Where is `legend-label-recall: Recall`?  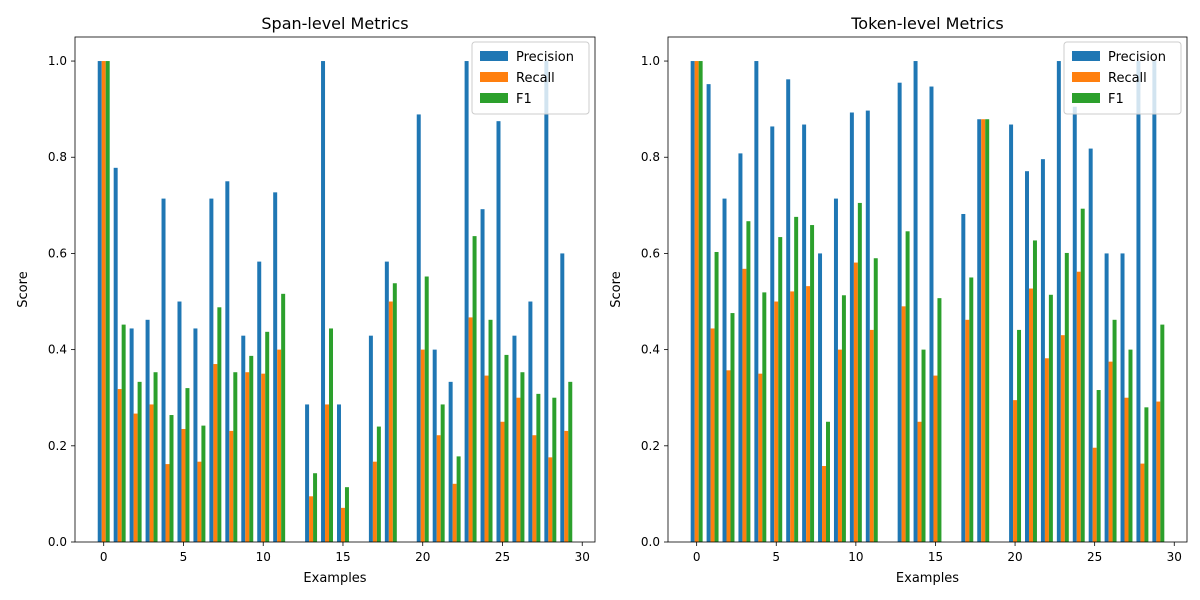
legend-label-recall: Recall is located at coordinates (535, 78).